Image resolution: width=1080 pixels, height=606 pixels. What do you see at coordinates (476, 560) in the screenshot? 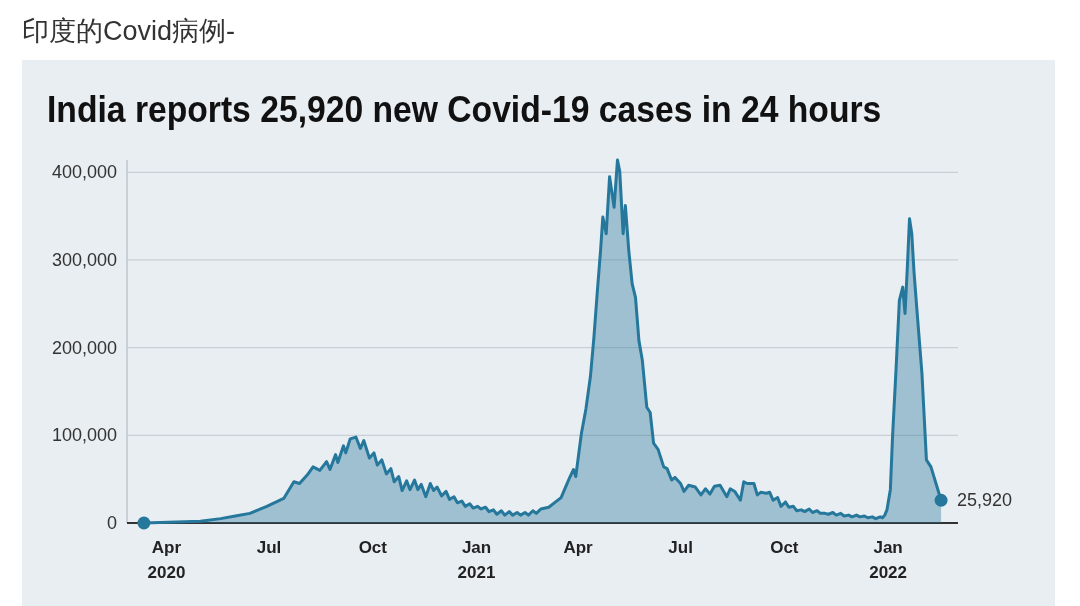
I see `xtick: Jan 2021` at bounding box center [476, 560].